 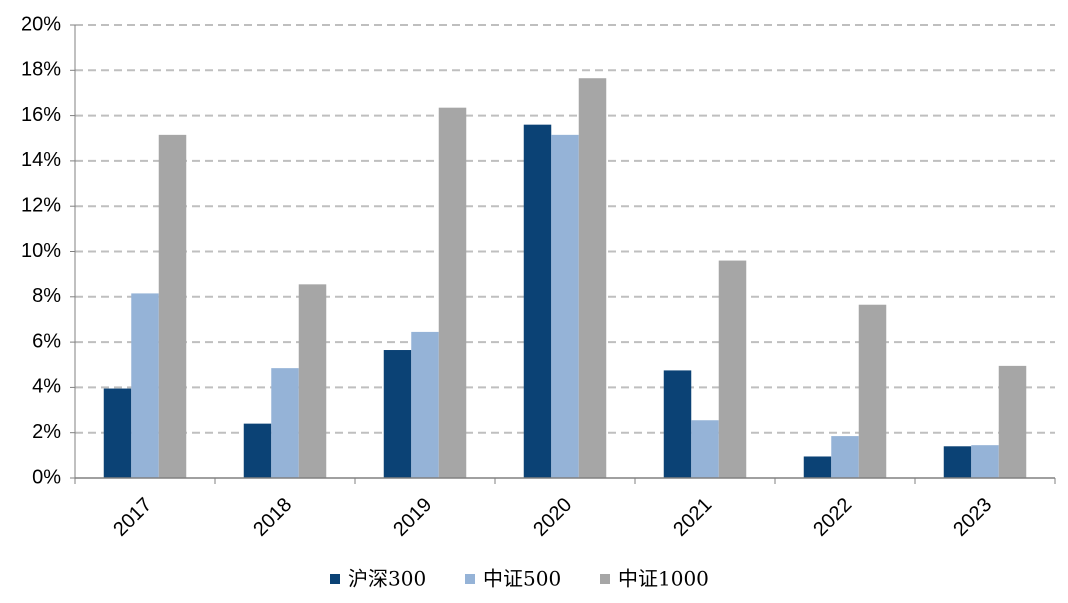 I want to click on y-tick-label: 16%, so click(x=41, y=115).